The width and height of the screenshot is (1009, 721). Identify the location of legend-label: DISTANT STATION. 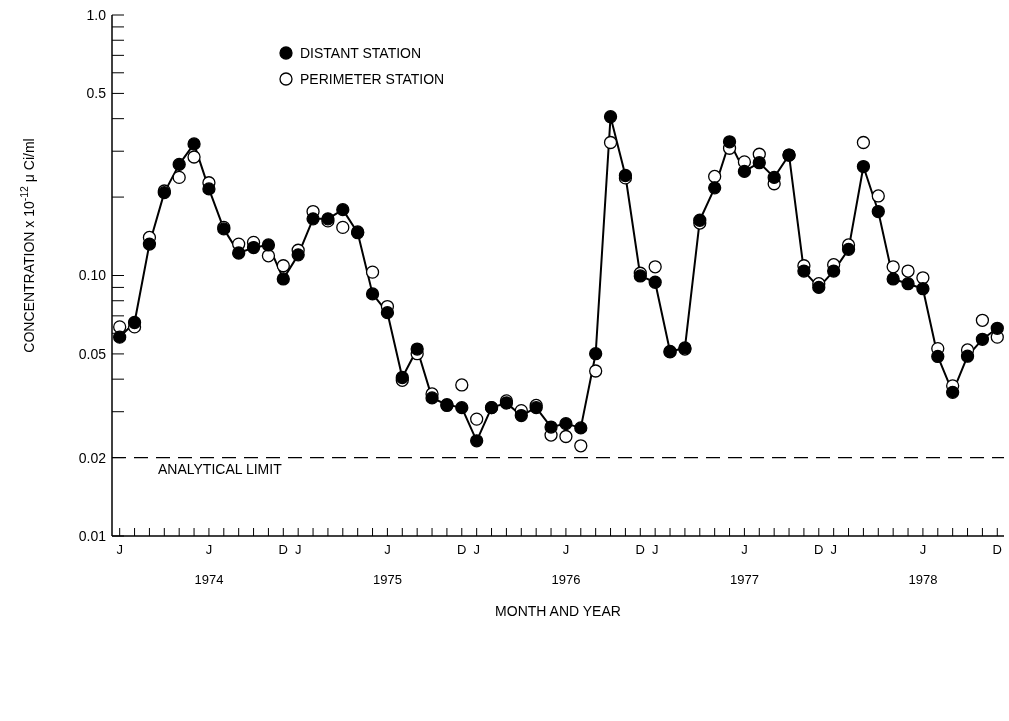
(361, 53).